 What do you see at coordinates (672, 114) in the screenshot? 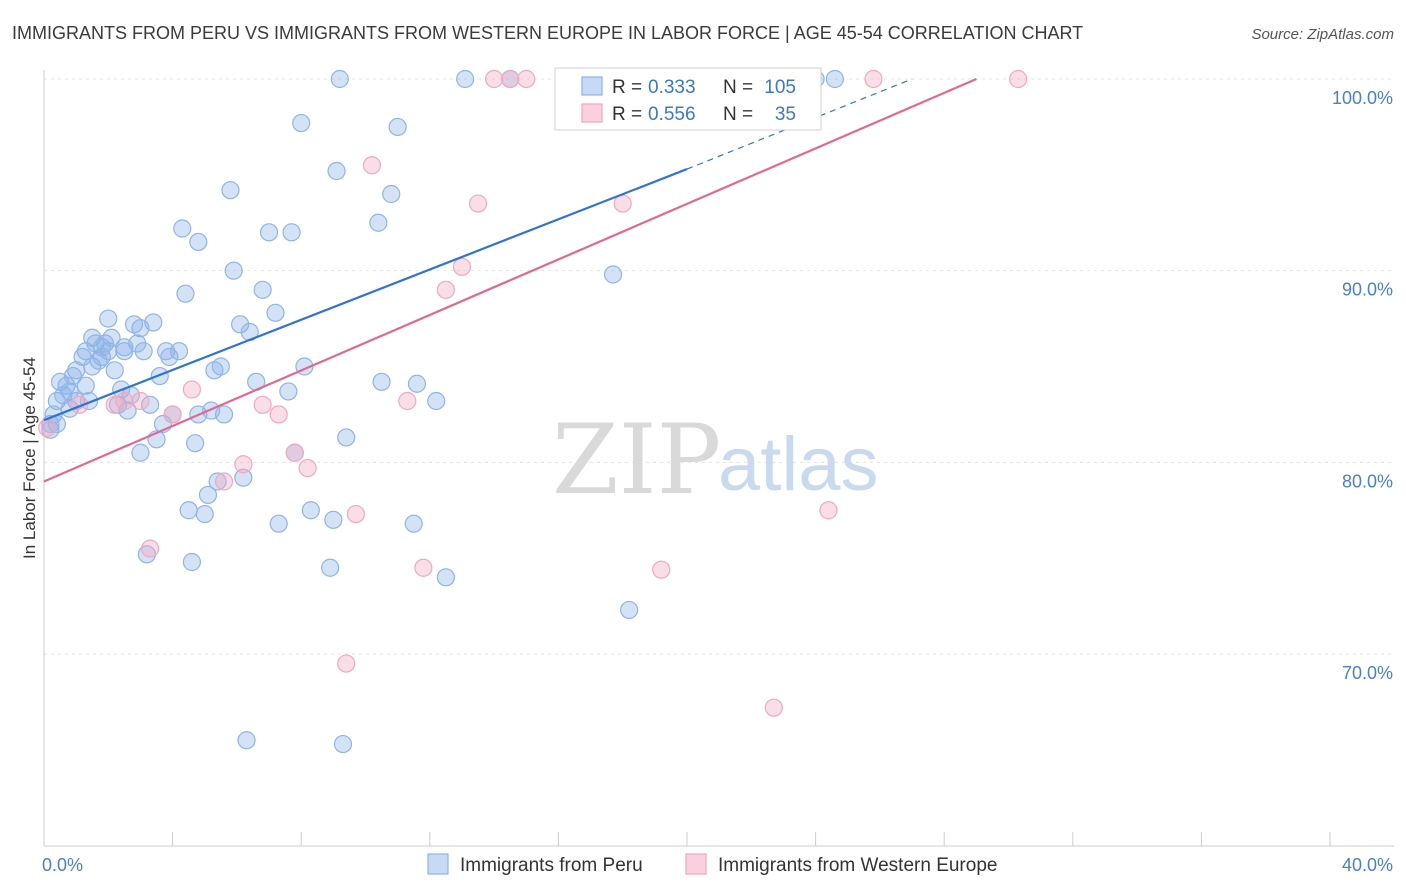
I see `legend-r-value-western-europe: 0.556` at bounding box center [672, 114].